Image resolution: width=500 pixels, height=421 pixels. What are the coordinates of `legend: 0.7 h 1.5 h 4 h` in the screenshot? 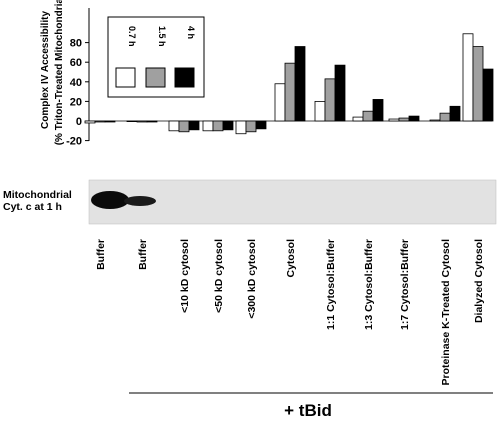 It's located at (156, 57).